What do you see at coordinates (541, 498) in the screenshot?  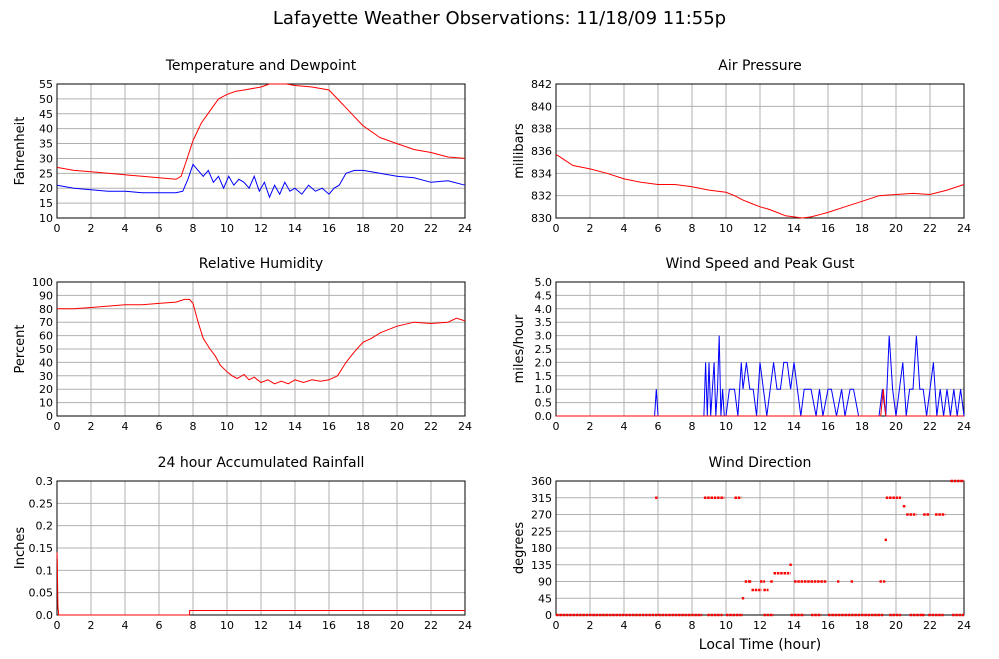 I see `y-tick-label: 315` at bounding box center [541, 498].